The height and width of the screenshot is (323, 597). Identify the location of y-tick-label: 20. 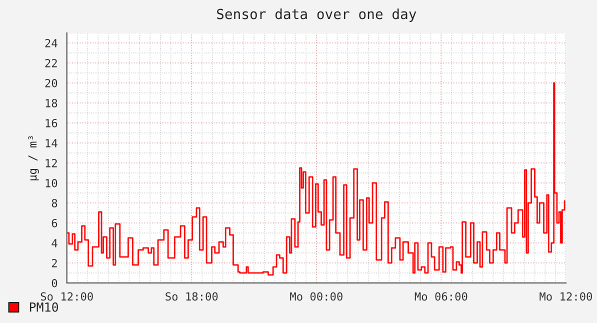
(51, 83).